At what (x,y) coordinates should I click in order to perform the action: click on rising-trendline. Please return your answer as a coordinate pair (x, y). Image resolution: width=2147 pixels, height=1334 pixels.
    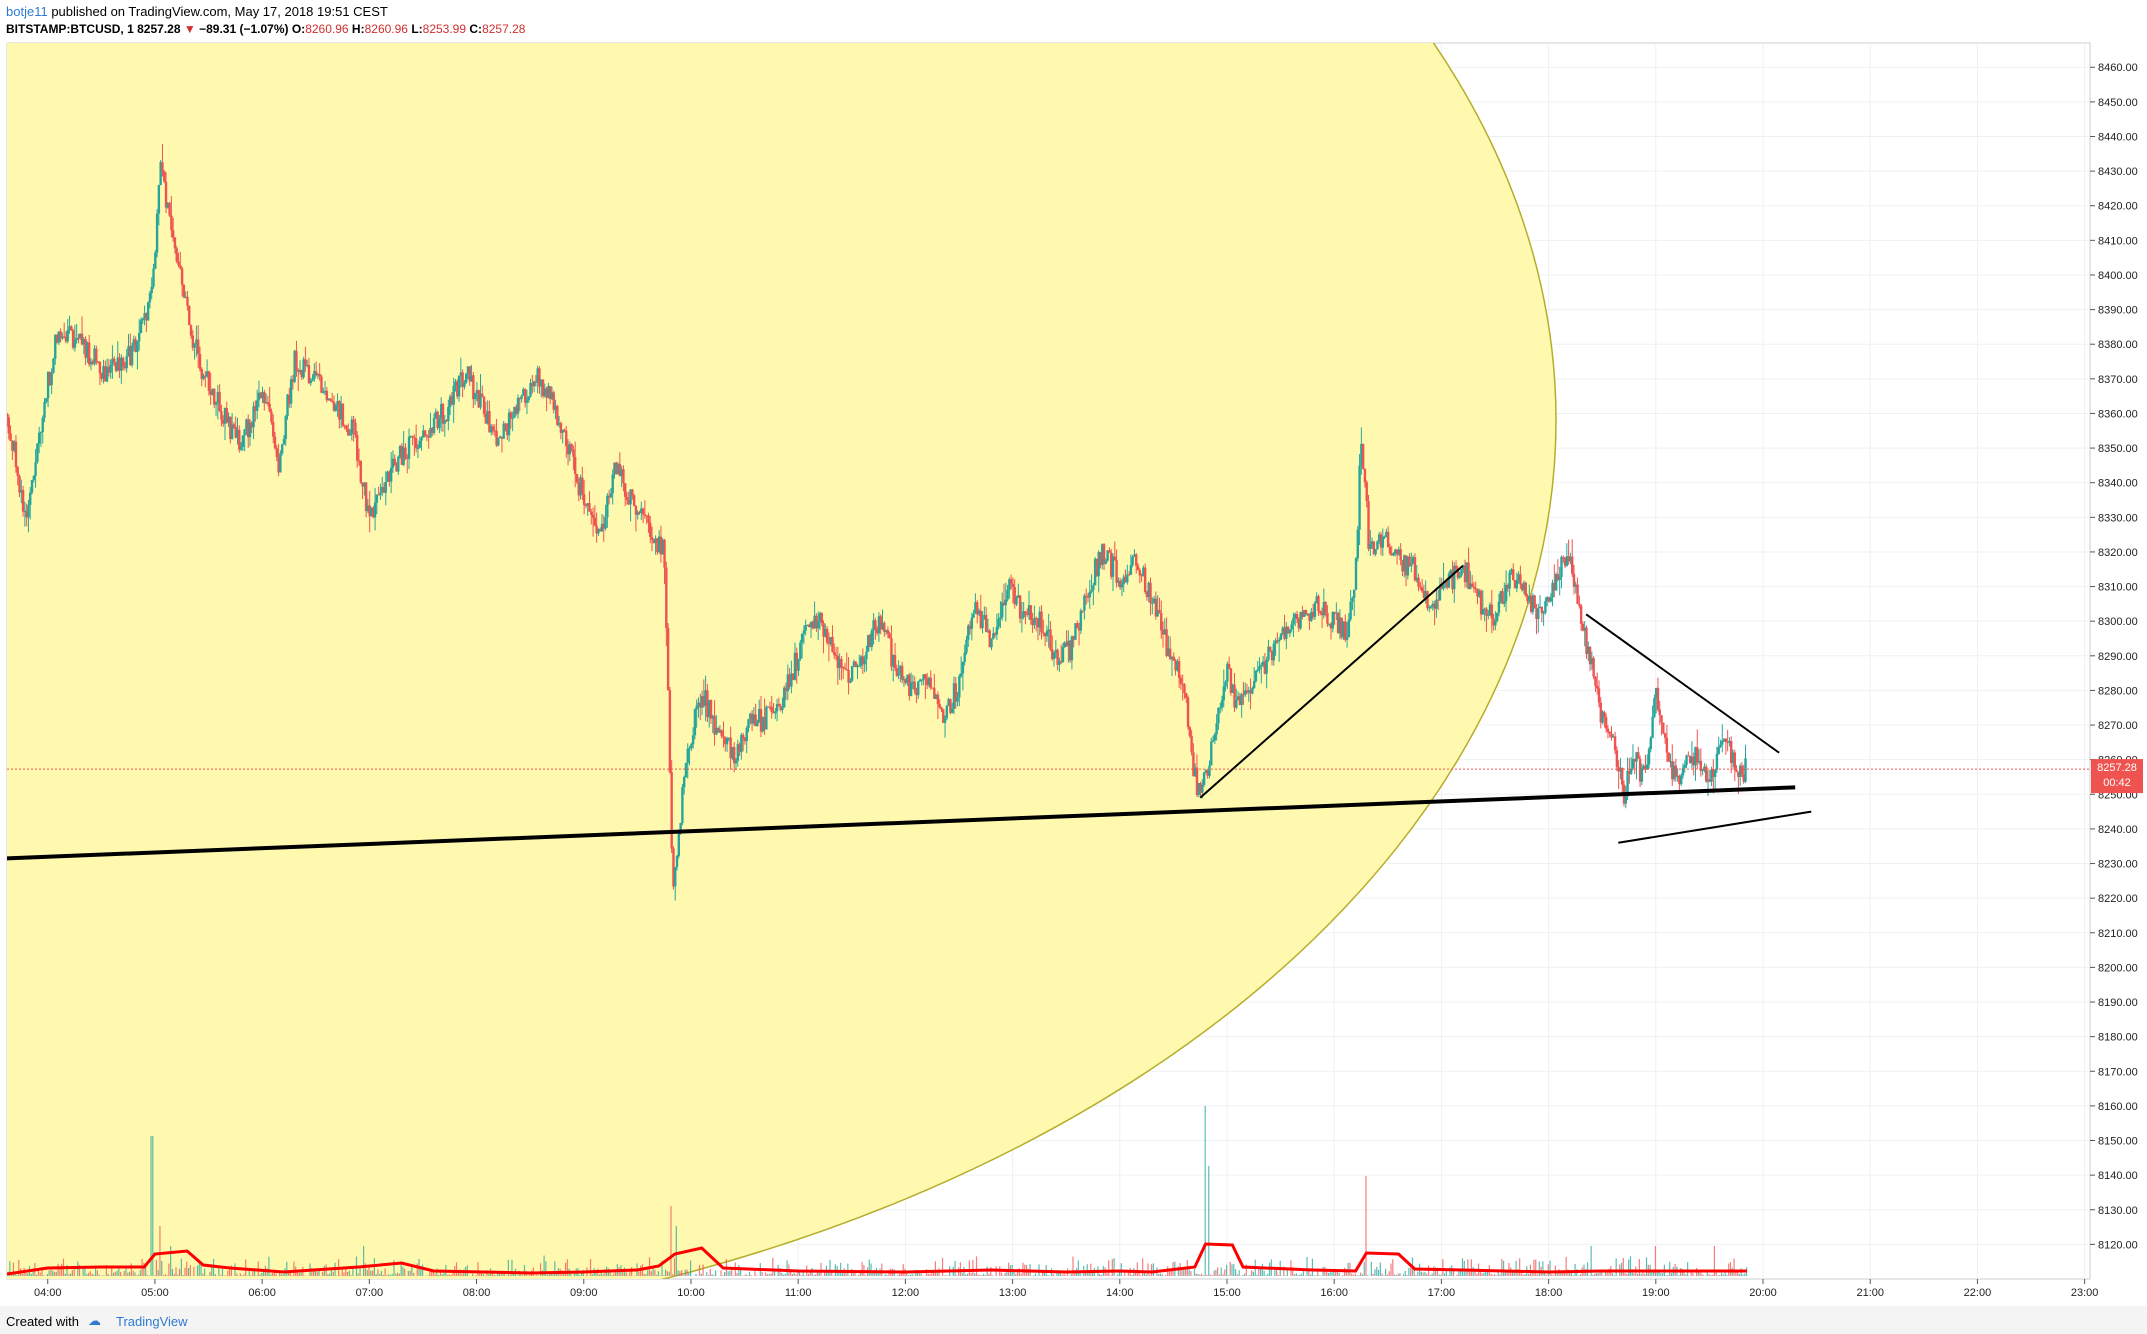
    Looking at the image, I should click on (1331, 682).